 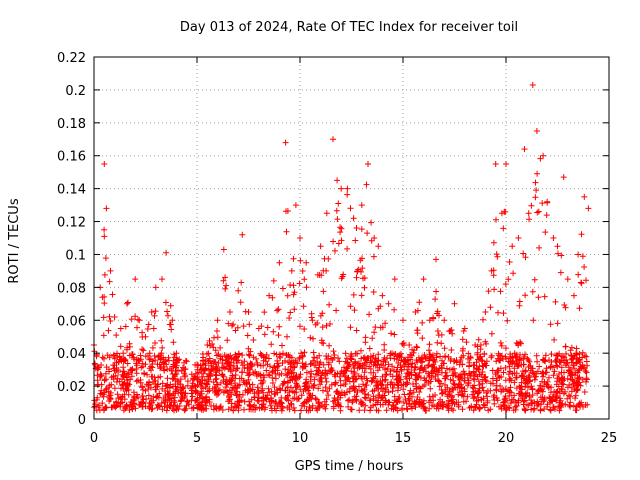 What do you see at coordinates (71, 124) in the screenshot?
I see `y-tick-label: 0.18` at bounding box center [71, 124].